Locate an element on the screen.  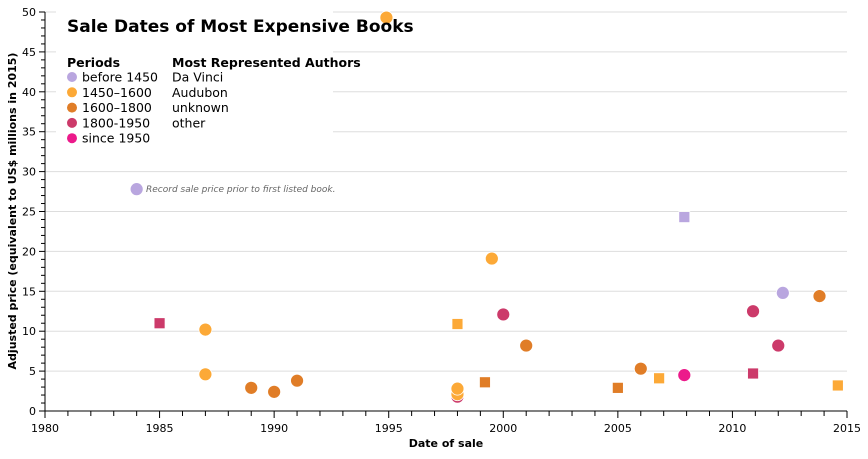
legend-marker-since1950 is located at coordinates (72, 138).